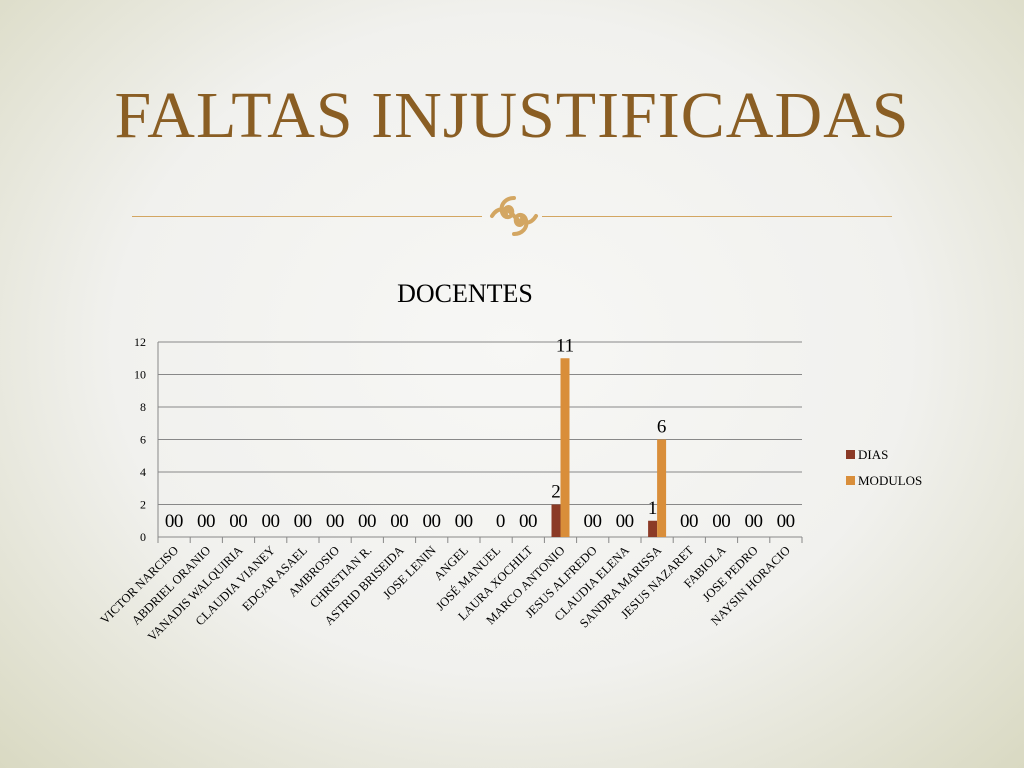 The height and width of the screenshot is (768, 1024). Describe the element at coordinates (143, 440) in the screenshot. I see `y-tick-label: 6` at that location.